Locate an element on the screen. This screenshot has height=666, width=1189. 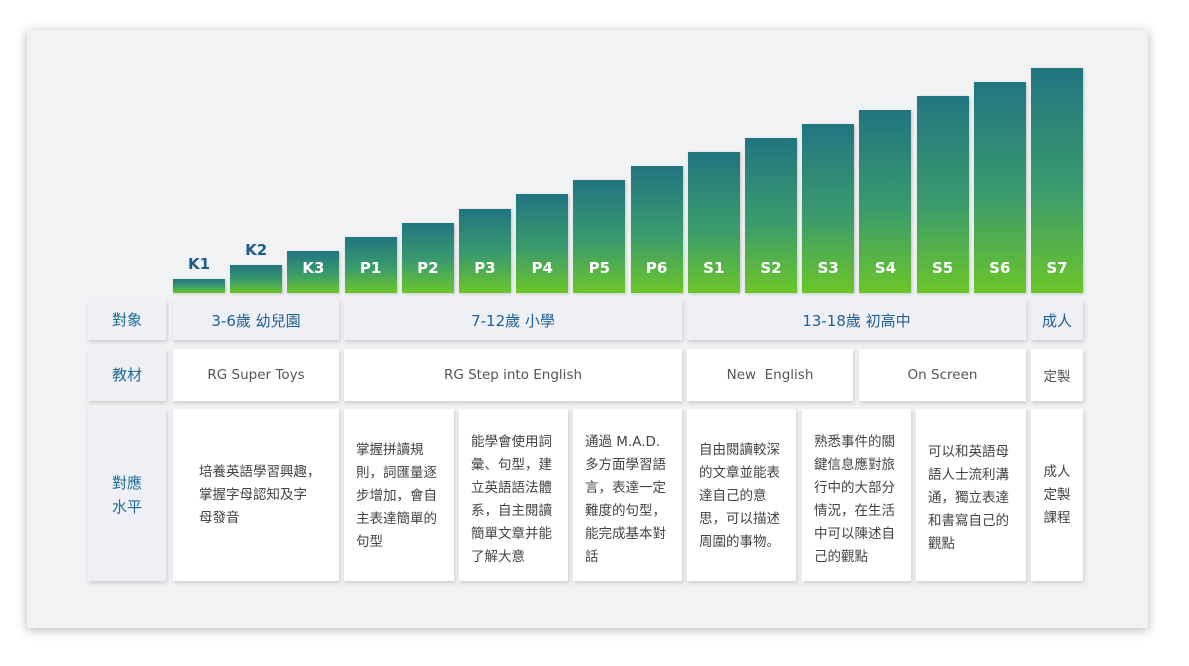
level-label-s1: S1 is located at coordinates (714, 268).